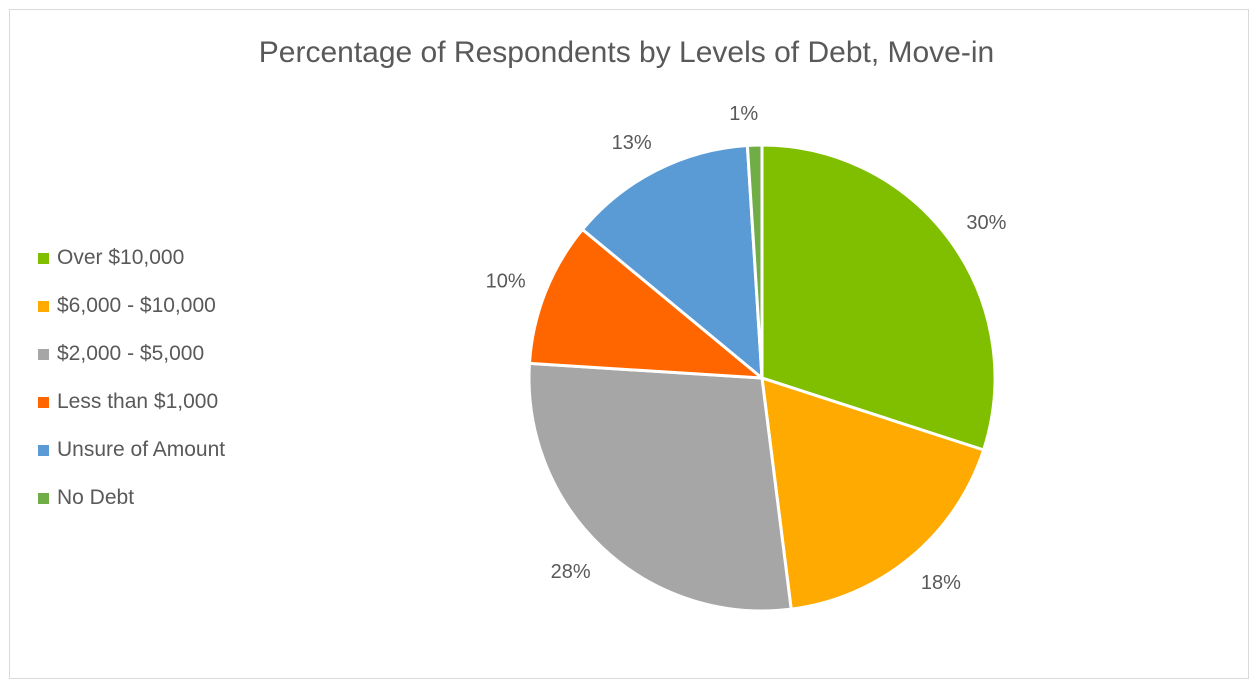  I want to click on legend-item-2000-5000: $2,000 - $5,000, so click(131, 354).